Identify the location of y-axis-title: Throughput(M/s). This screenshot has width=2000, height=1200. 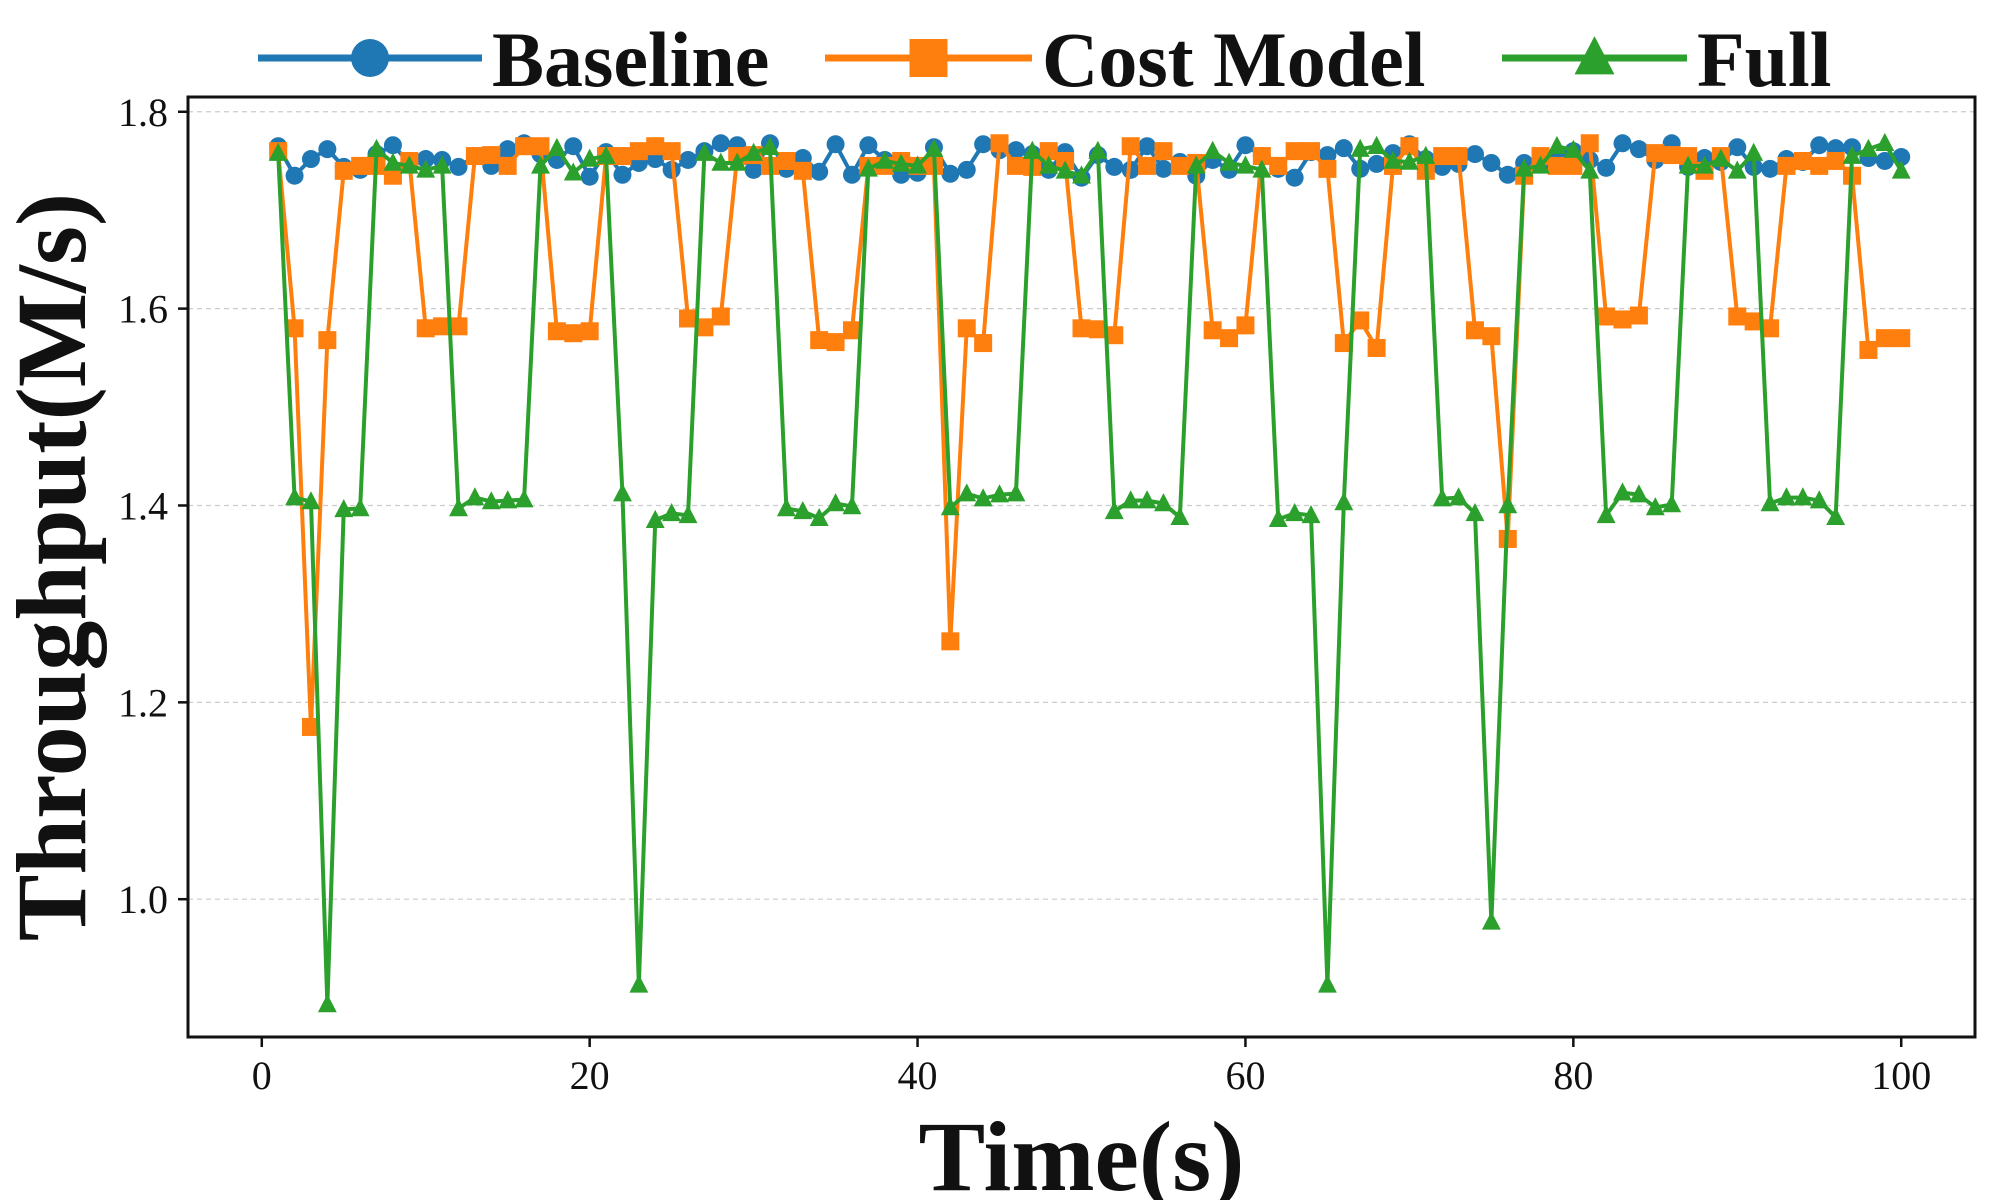
(53, 567).